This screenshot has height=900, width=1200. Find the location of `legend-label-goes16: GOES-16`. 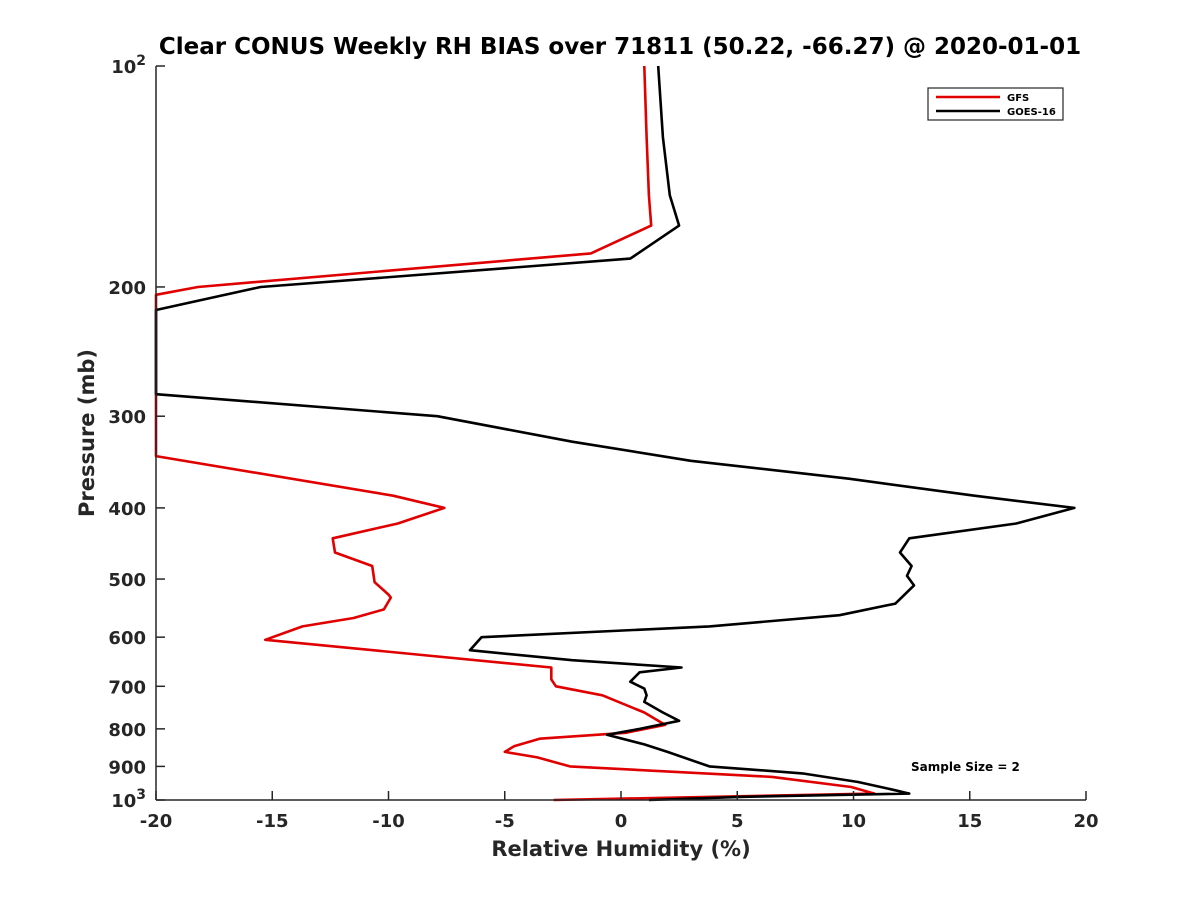

legend-label-goes16: GOES-16 is located at coordinates (1031, 112).